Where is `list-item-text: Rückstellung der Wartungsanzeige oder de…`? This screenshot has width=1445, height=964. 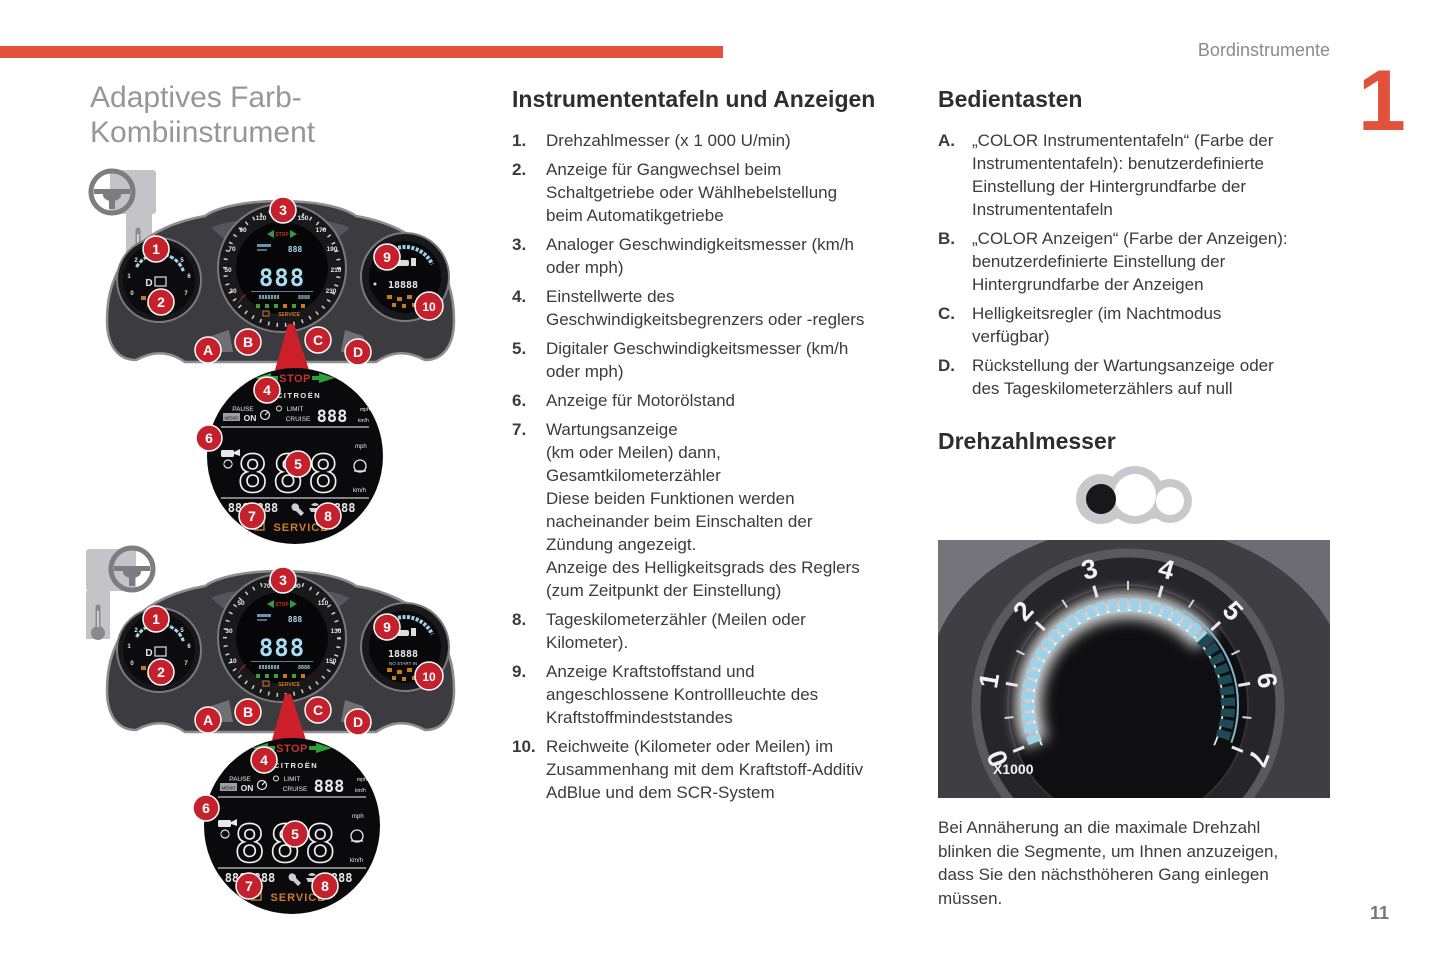
list-item-text: Rückstellung der Wartungsanzeige oder de… is located at coordinates (1123, 377).